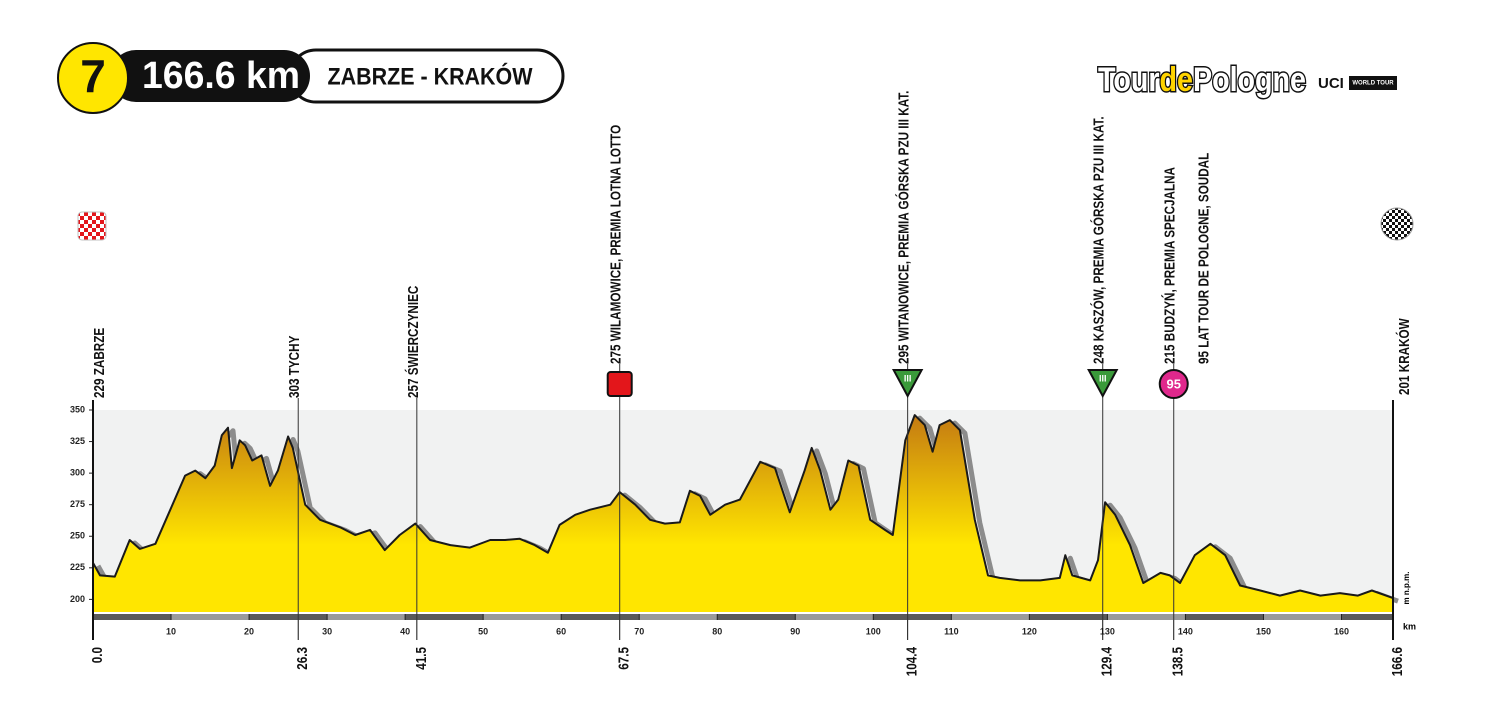 The height and width of the screenshot is (702, 1488). I want to click on logo-part: Pologne, so click(1249, 80).